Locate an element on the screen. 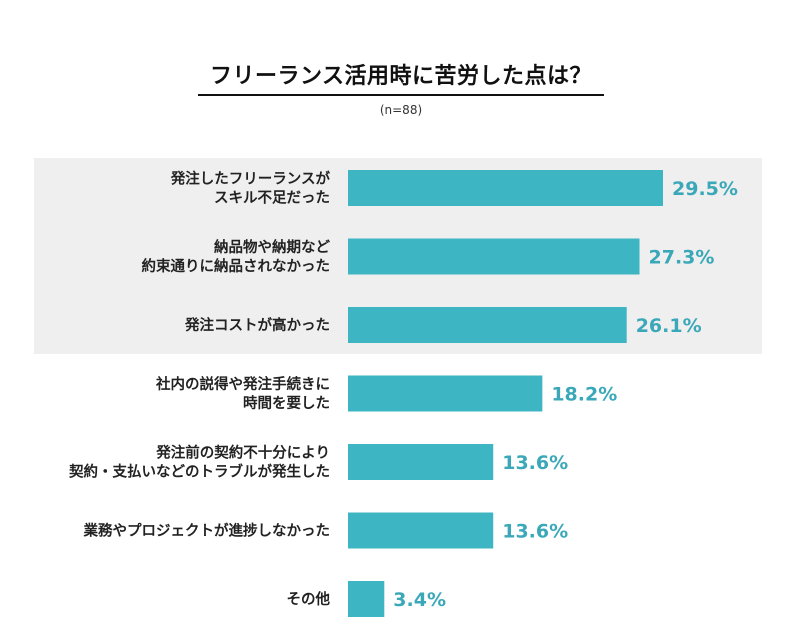 The width and height of the screenshot is (802, 641). value-label-4: 18.2% is located at coordinates (584, 395).